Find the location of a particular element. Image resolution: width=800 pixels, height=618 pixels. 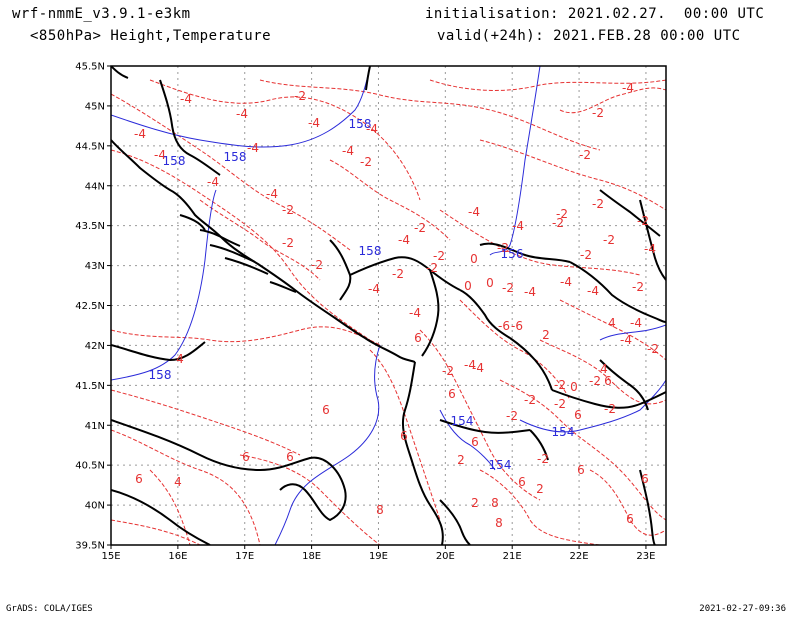

lon-tick-label: 20E is located at coordinates (445, 556).